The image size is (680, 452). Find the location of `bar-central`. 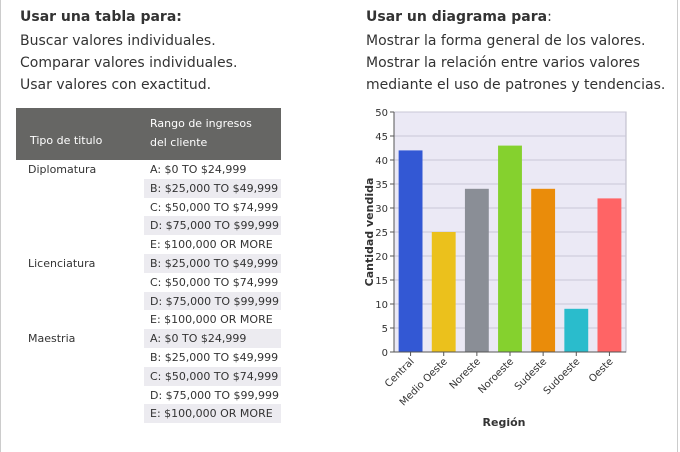

bar-central is located at coordinates (410, 251).